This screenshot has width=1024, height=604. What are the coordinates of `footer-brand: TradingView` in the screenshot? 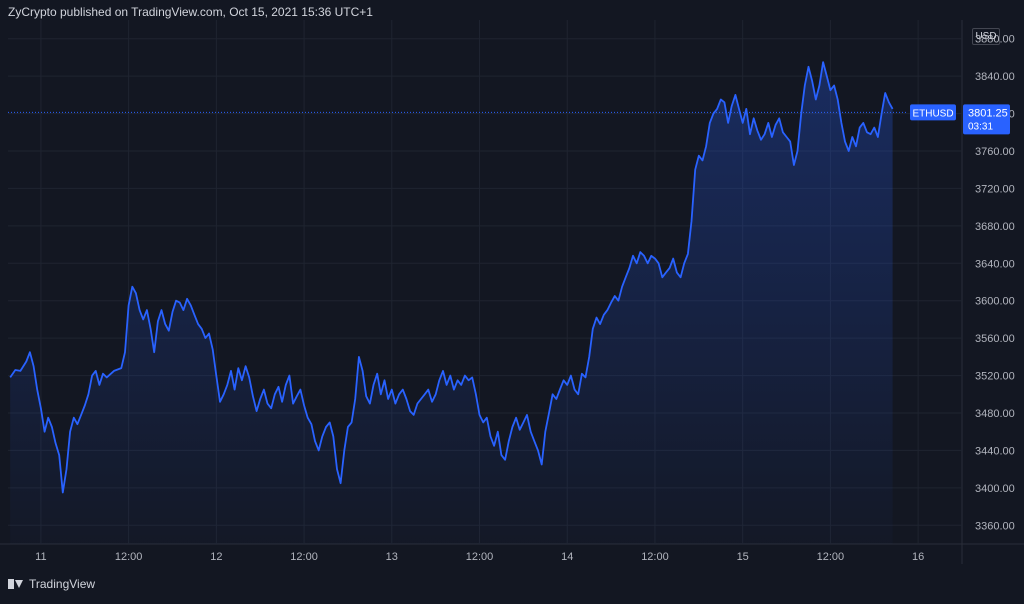 It's located at (62, 584).